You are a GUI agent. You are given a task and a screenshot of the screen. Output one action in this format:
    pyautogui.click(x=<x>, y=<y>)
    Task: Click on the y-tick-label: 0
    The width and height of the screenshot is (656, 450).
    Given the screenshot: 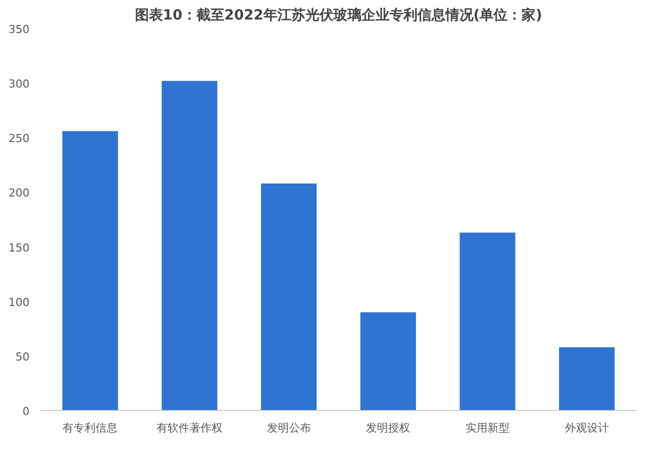 What is the action you would take?
    pyautogui.click(x=26, y=411)
    